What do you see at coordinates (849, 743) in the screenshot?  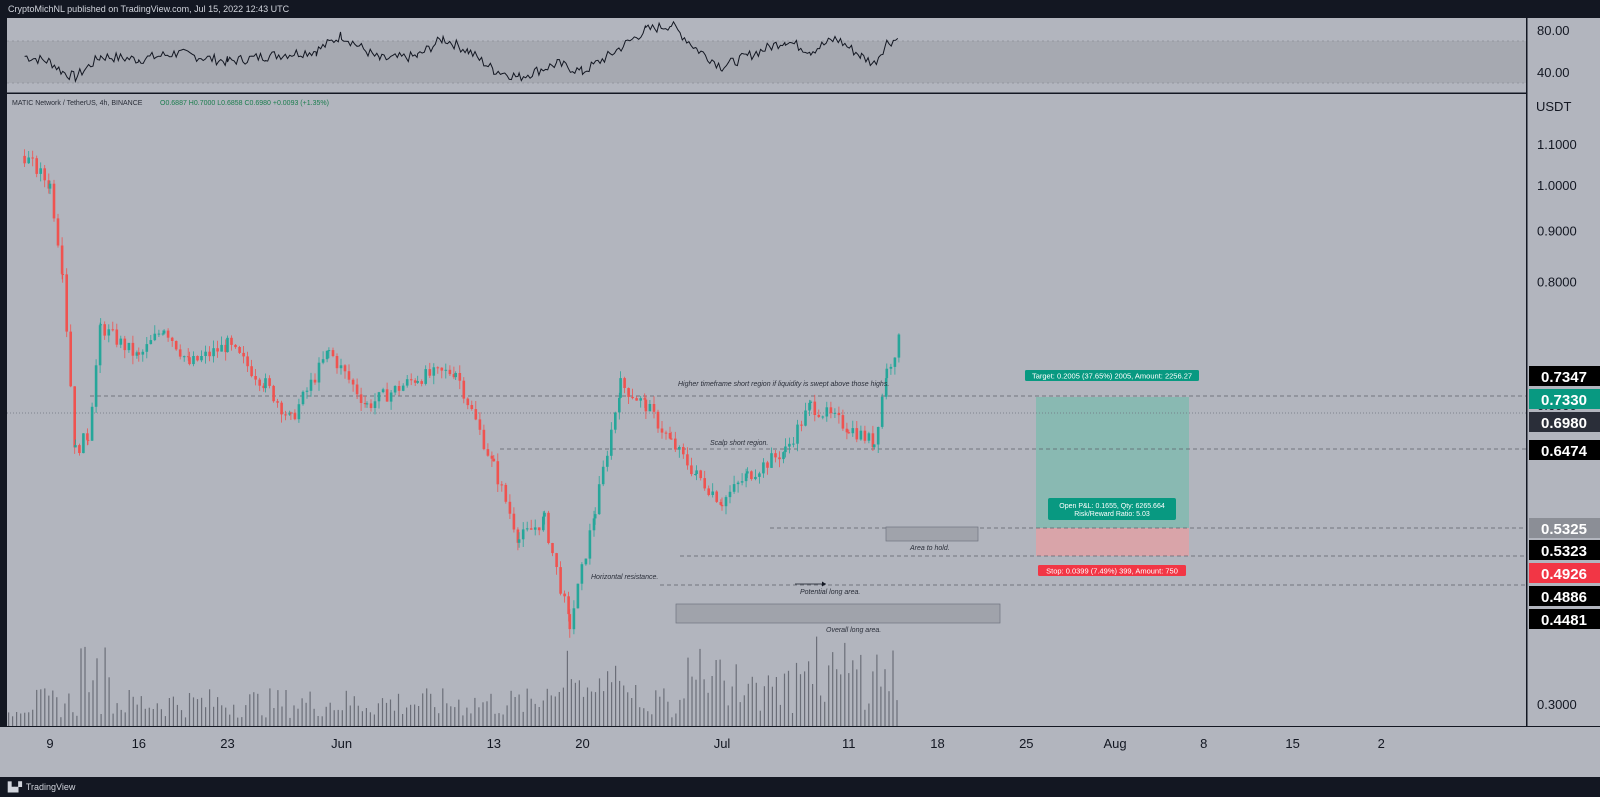 I see `time-tick: 11` at bounding box center [849, 743].